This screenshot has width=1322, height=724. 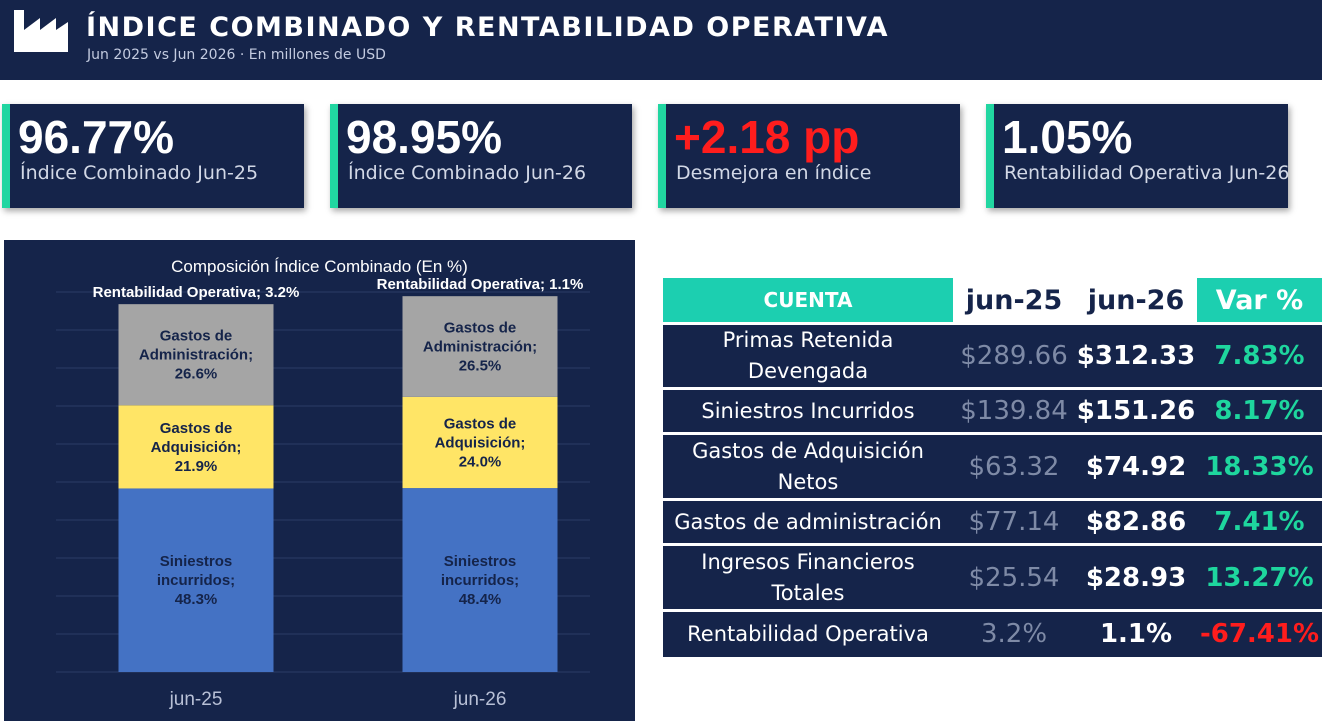 What do you see at coordinates (196, 292) in the screenshot?
I see `data-label-rentabilidad: Rentabilidad Operativa; 3.2%` at bounding box center [196, 292].